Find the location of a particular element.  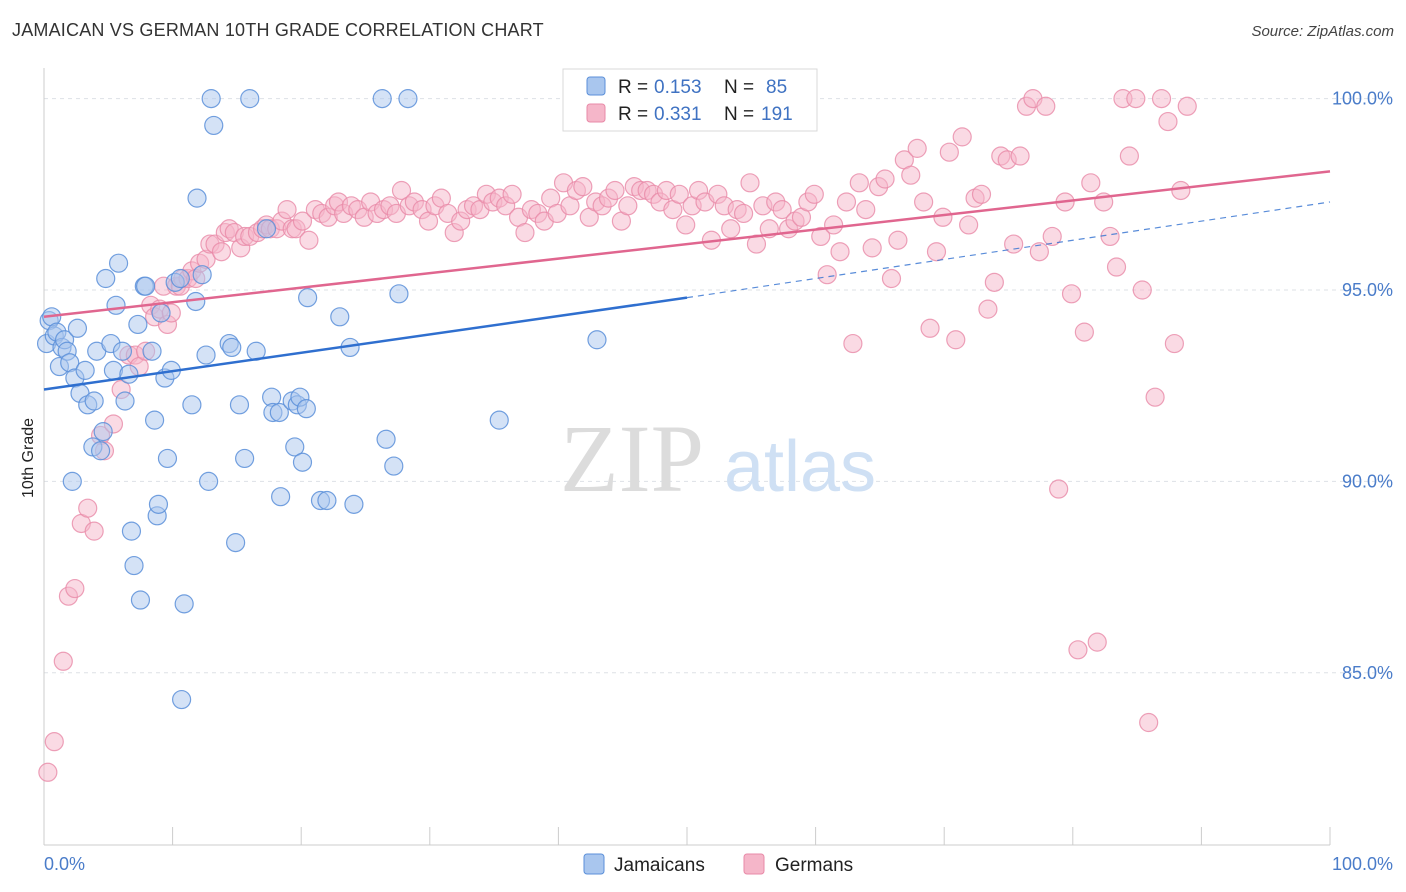

y-tick-label: 85.0% is located at coordinates (1367, 673).